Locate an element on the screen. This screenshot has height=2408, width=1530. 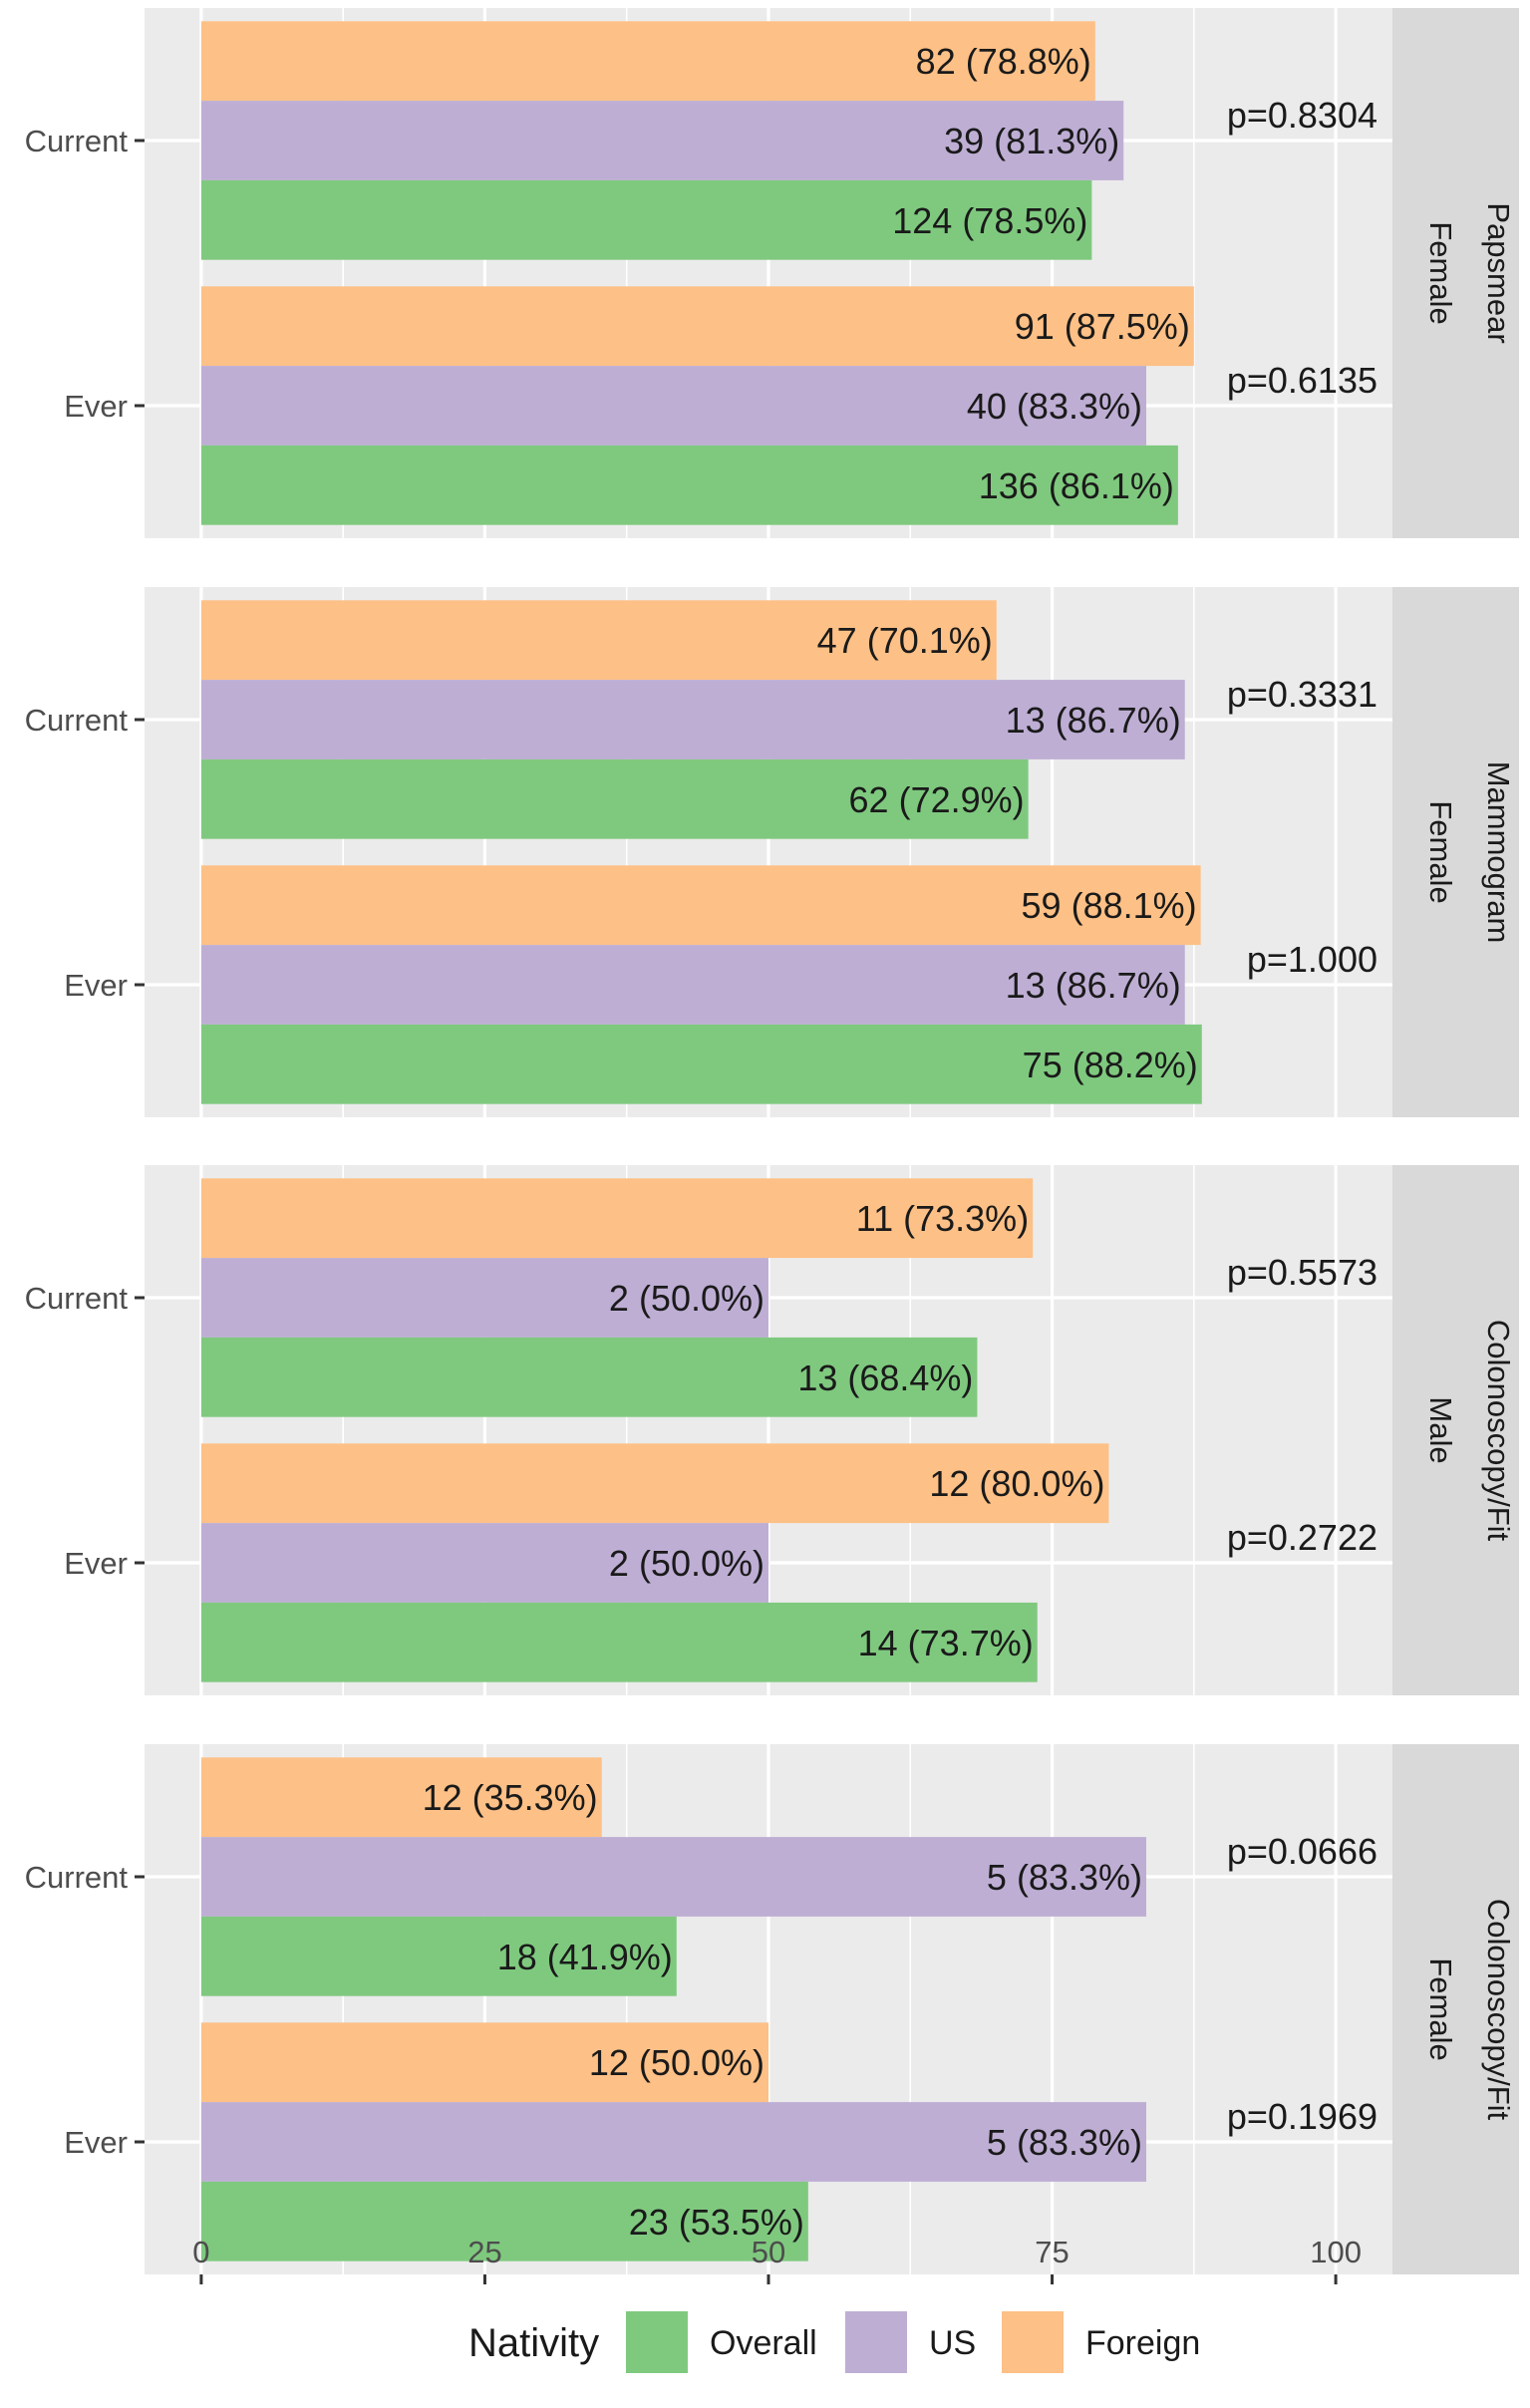
p-value-label: p=0.1969 is located at coordinates (1302, 2116).